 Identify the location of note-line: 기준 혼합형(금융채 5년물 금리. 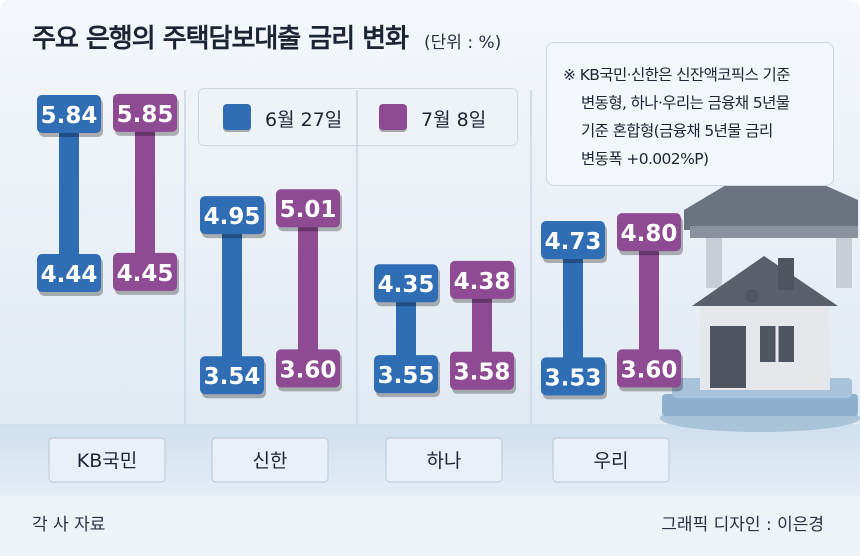
(677, 131).